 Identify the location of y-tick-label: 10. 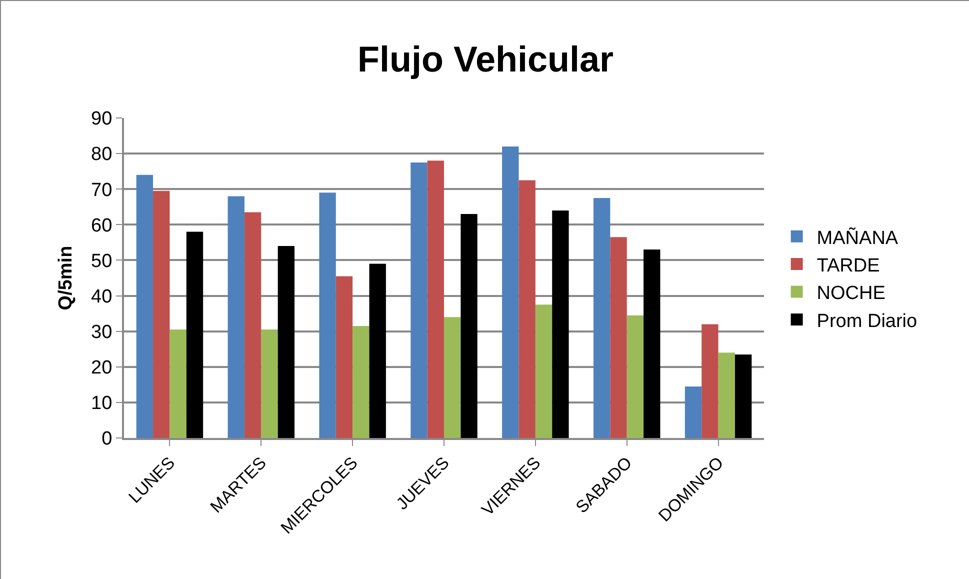
(101, 403).